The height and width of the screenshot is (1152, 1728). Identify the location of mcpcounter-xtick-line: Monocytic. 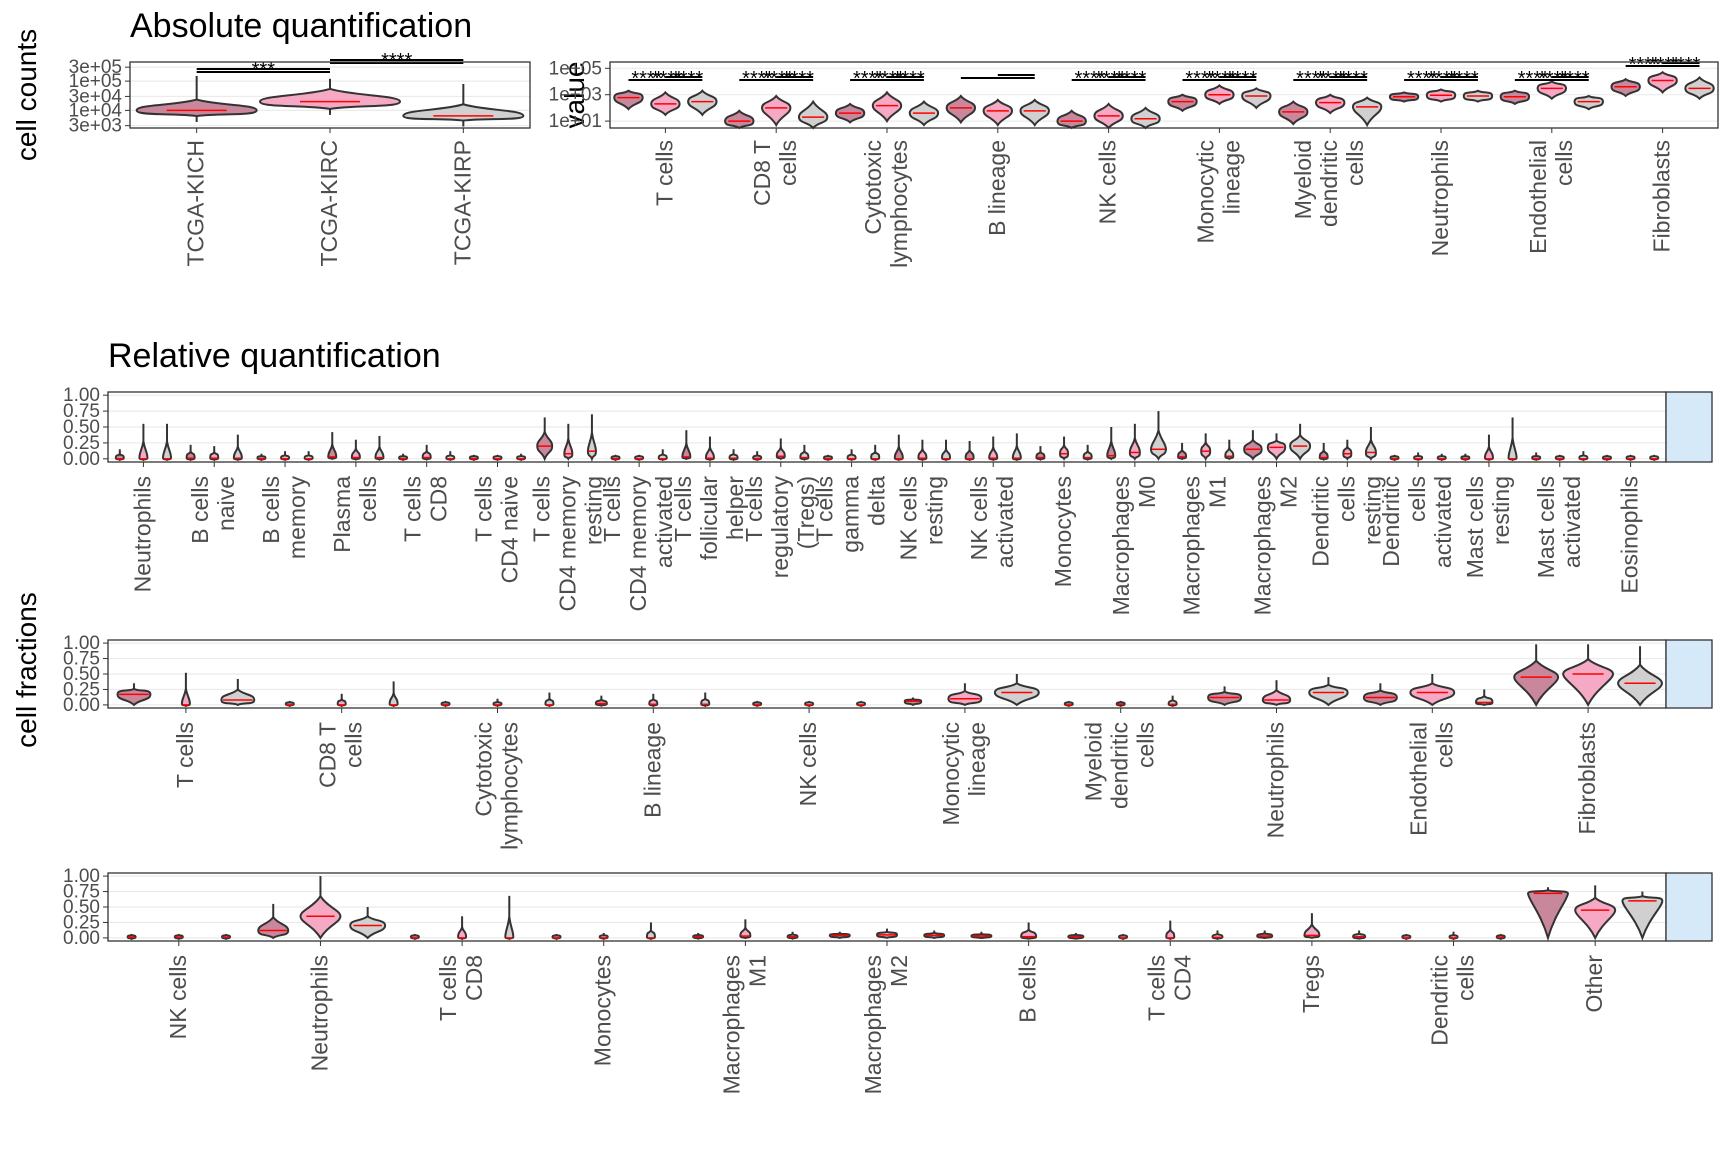
(951, 774).